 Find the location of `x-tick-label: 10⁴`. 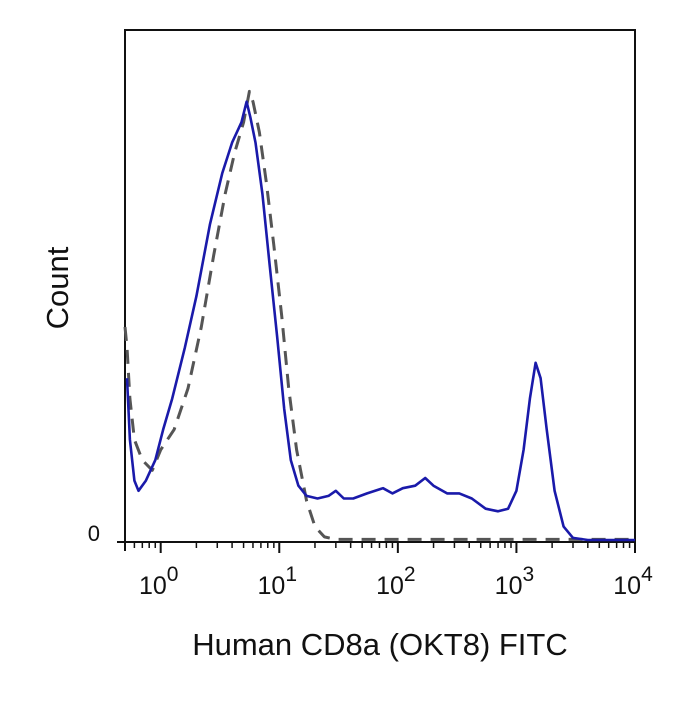

x-tick-label: 10⁴ is located at coordinates (633, 581).